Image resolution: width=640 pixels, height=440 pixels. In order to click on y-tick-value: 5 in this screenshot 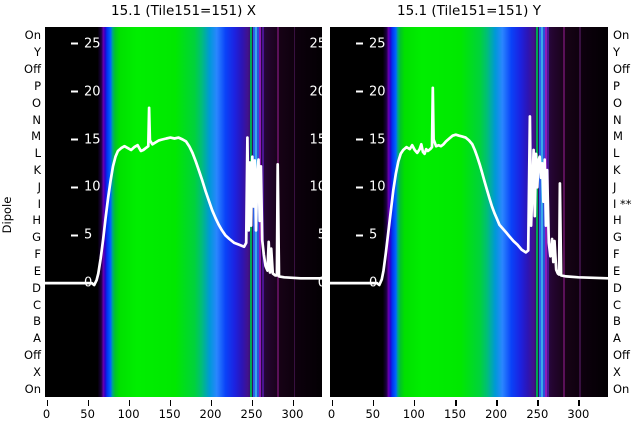, I will do `click(88, 235)`.